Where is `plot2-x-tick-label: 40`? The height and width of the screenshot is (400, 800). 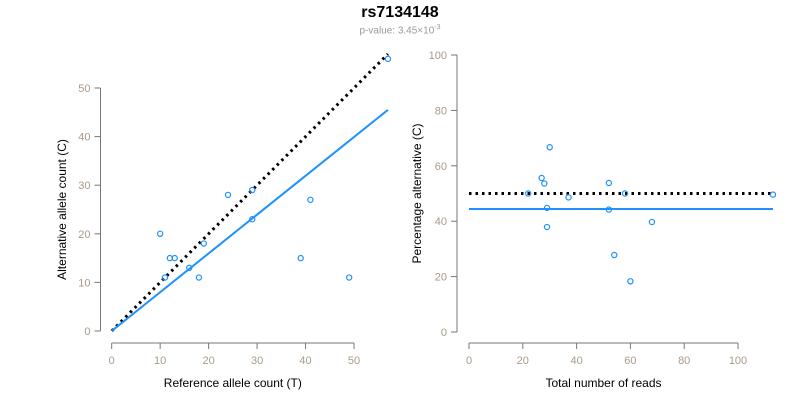 plot2-x-tick-label: 40 is located at coordinates (576, 361).